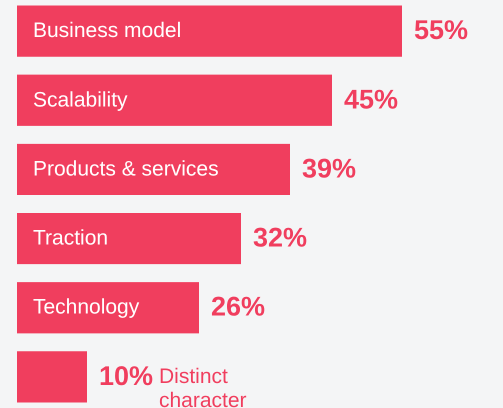  I want to click on data-label: 10%, so click(126, 375).